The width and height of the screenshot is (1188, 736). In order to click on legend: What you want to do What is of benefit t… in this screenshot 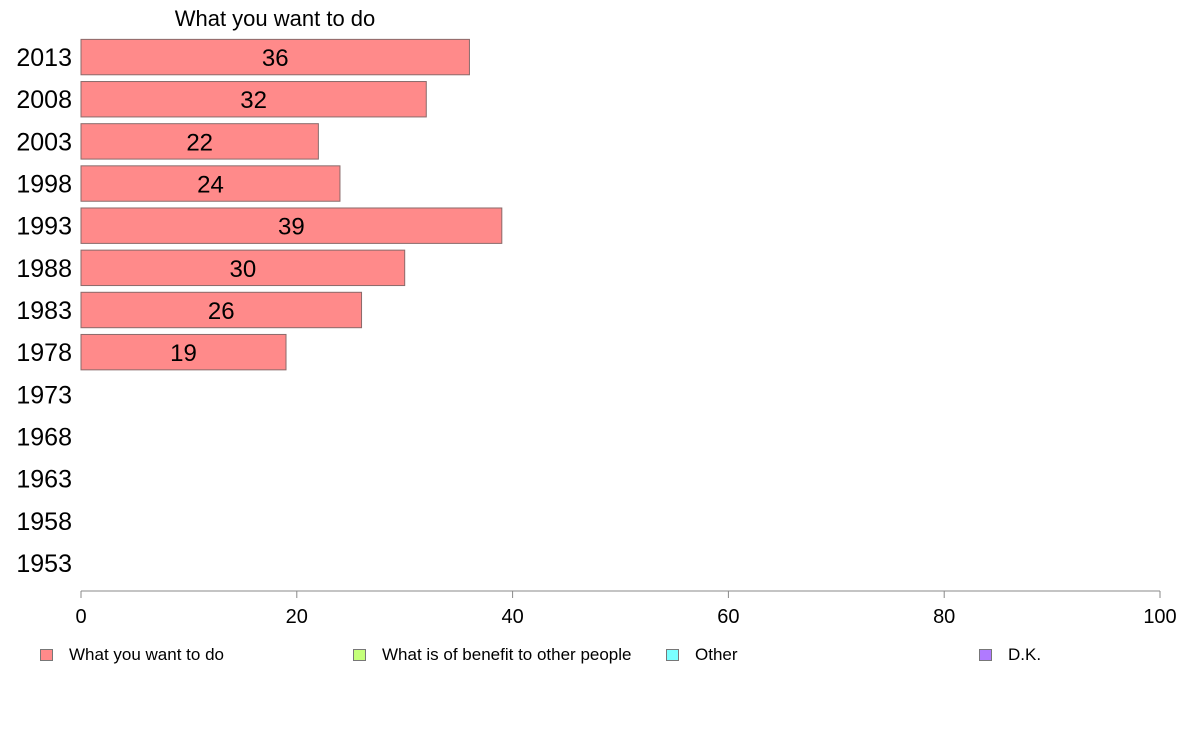, I will do `click(594, 657)`.